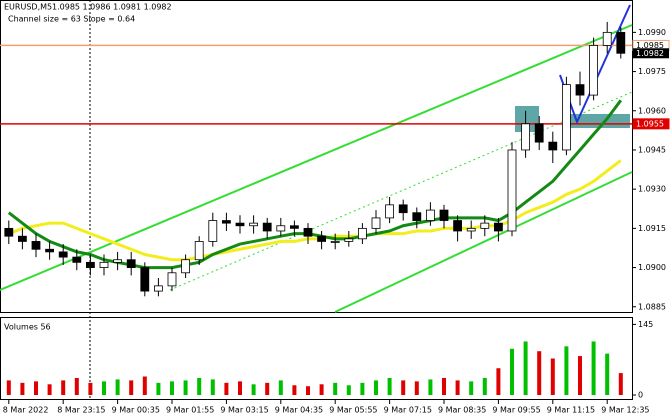 This screenshot has height=419, width=670. What do you see at coordinates (408, 410) in the screenshot?
I see `x-tick-label: 9 Mar 07:15` at bounding box center [408, 410].